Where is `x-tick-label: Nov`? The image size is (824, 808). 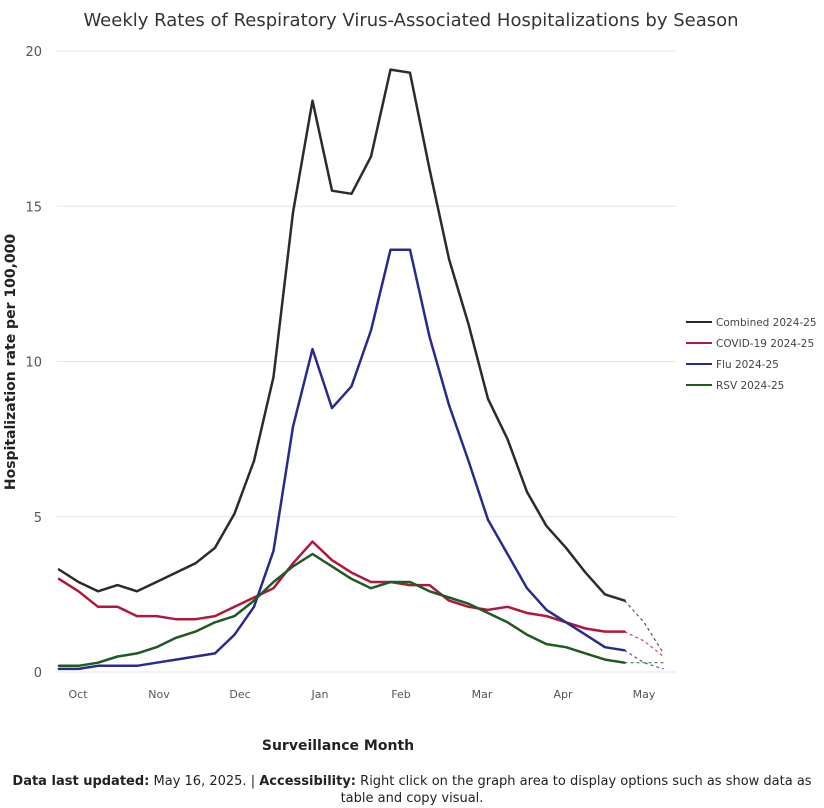
x-tick-label: Nov is located at coordinates (159, 694).